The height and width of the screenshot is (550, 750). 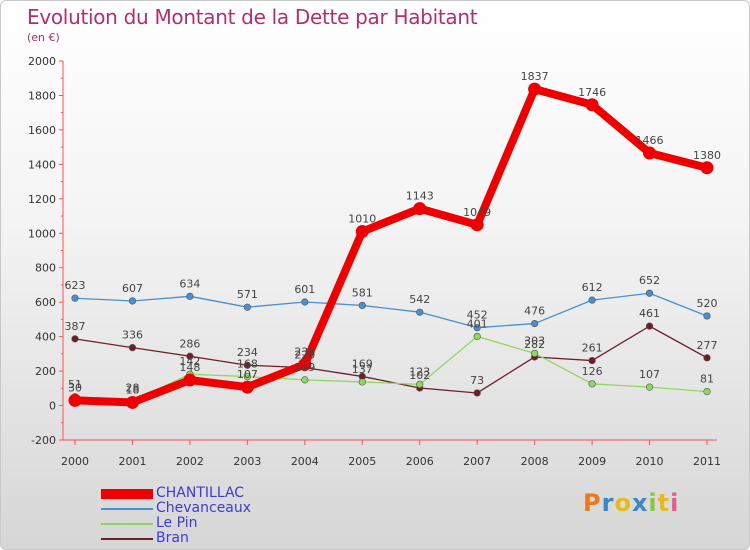 I want to click on y-tick-label: 200, so click(x=45, y=371).